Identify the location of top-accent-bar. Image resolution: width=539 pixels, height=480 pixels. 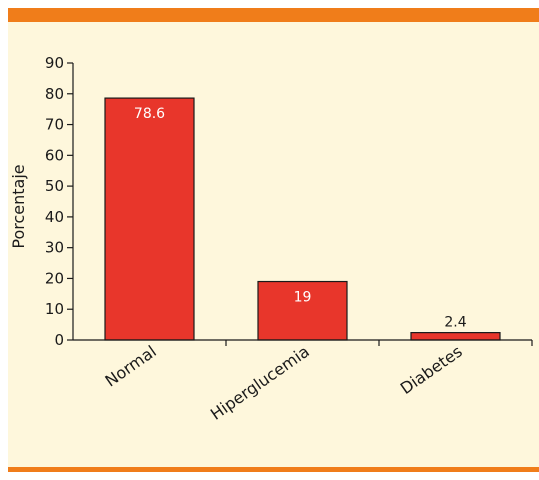
(273, 15).